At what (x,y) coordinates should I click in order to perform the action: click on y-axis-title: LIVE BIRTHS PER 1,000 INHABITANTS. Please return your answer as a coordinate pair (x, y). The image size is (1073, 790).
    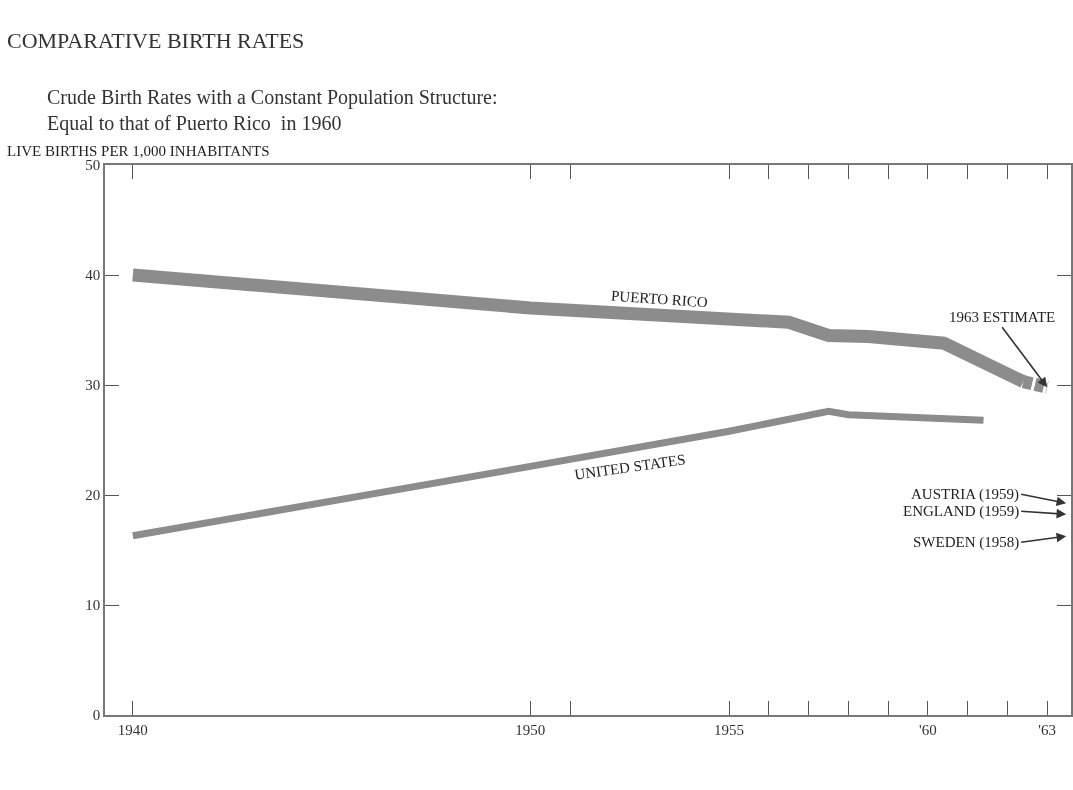
    Looking at the image, I should click on (138, 151).